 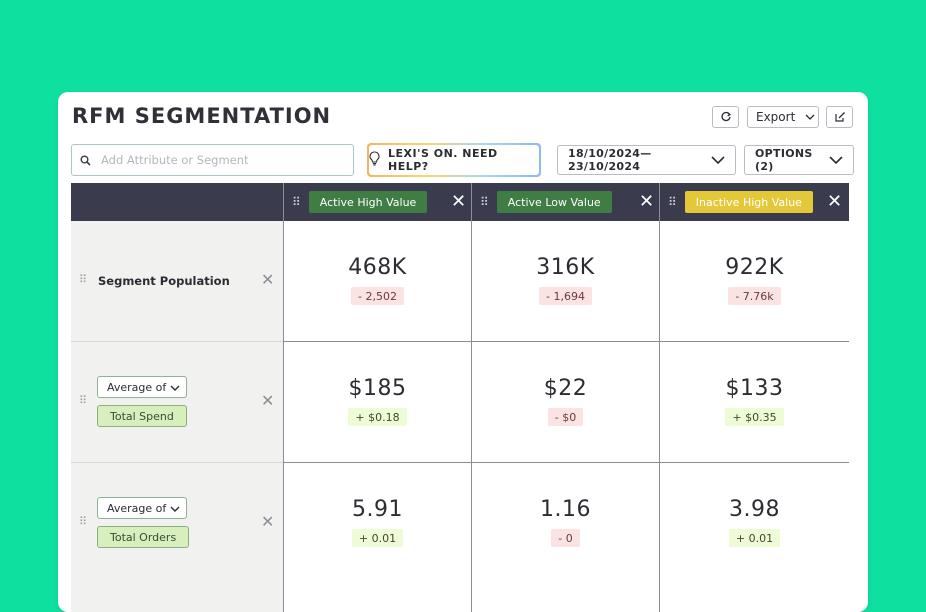 I want to click on metric-cell: 3.98 + 0.01, so click(x=754, y=537).